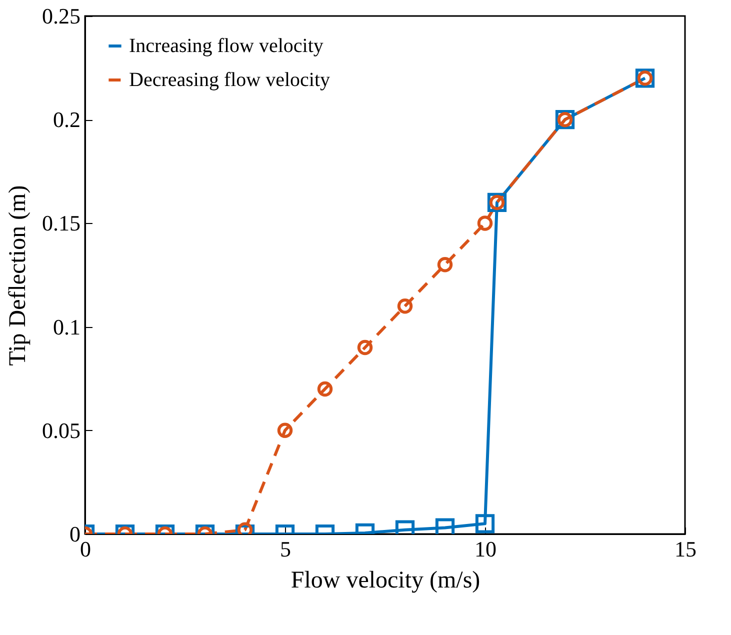 The image size is (731, 635). Describe the element at coordinates (285, 549) in the screenshot. I see `x-tick-label: 5` at that location.